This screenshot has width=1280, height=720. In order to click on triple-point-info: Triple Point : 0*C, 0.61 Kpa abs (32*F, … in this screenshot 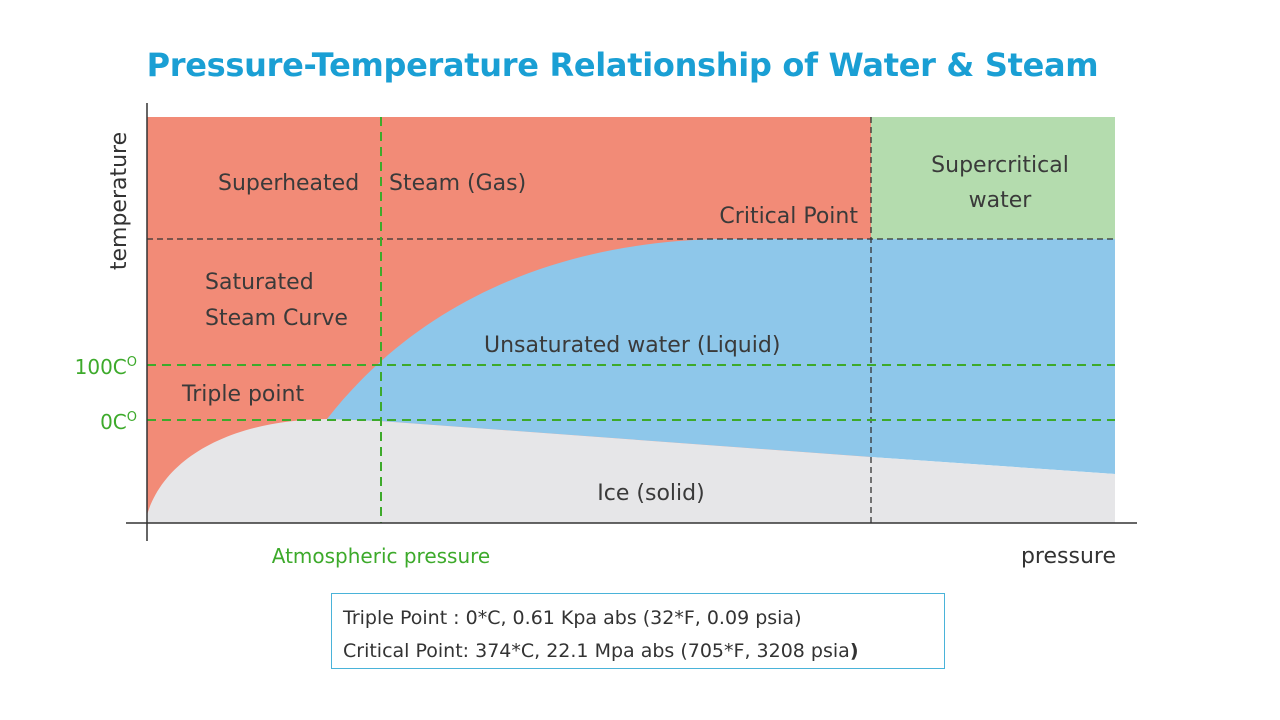, I will do `click(572, 618)`.